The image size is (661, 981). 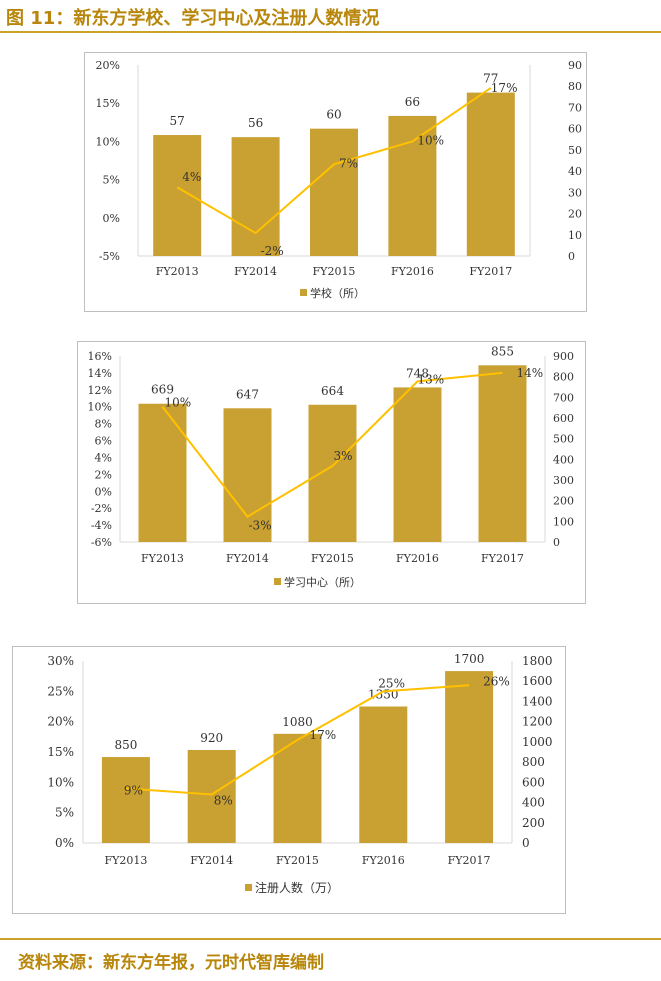 What do you see at coordinates (330, 939) in the screenshot?
I see `footer-rule` at bounding box center [330, 939].